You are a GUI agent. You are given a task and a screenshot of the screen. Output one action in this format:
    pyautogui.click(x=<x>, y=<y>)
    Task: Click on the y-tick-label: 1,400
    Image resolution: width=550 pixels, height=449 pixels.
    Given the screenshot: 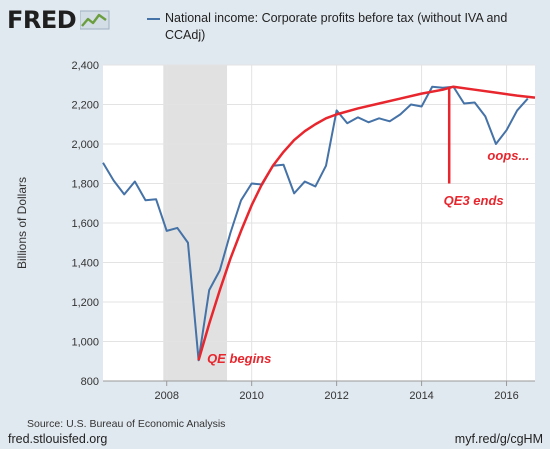 What is the action you would take?
    pyautogui.click(x=85, y=264)
    